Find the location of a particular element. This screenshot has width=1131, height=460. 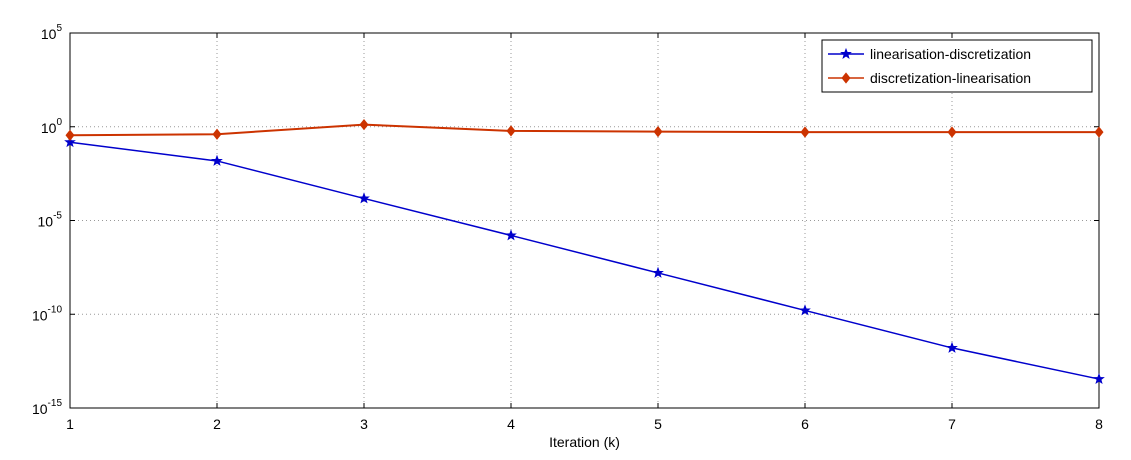

y-tick-exponent: -15 is located at coordinates (55, 403).